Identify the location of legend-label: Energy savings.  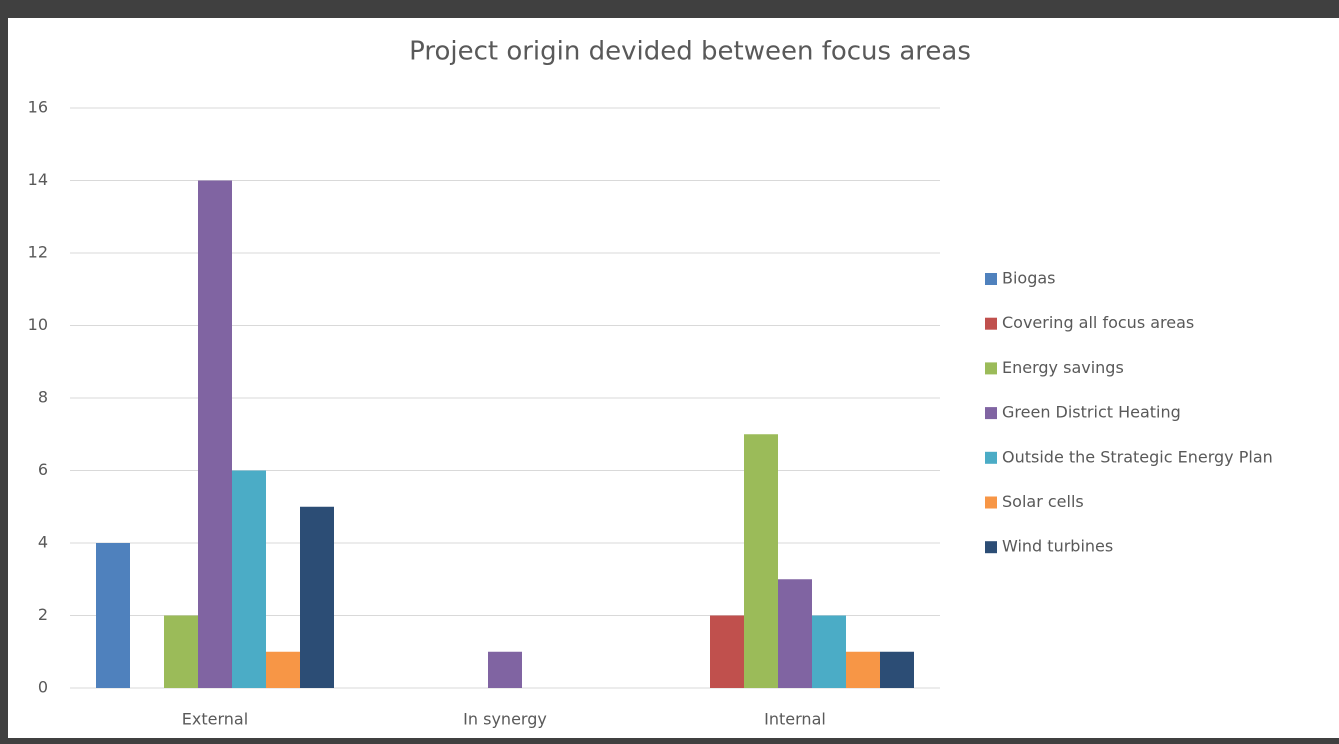
(1063, 367).